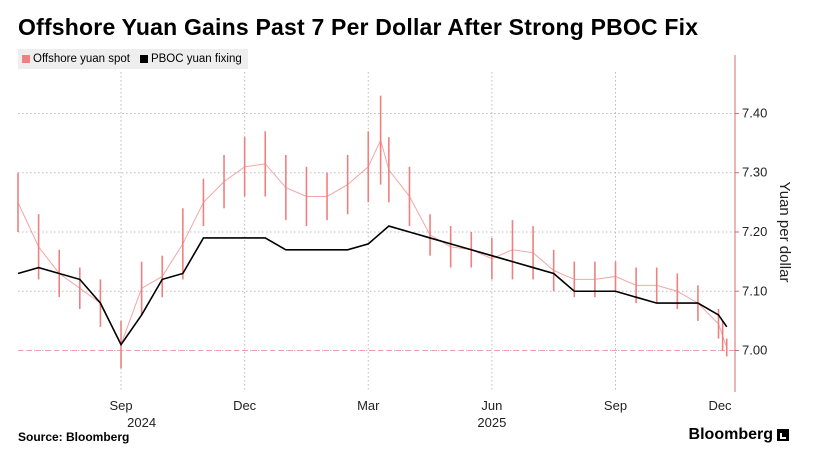 This screenshot has width=821, height=457. What do you see at coordinates (368, 405) in the screenshot?
I see `x-tick-label: Mar` at bounding box center [368, 405].